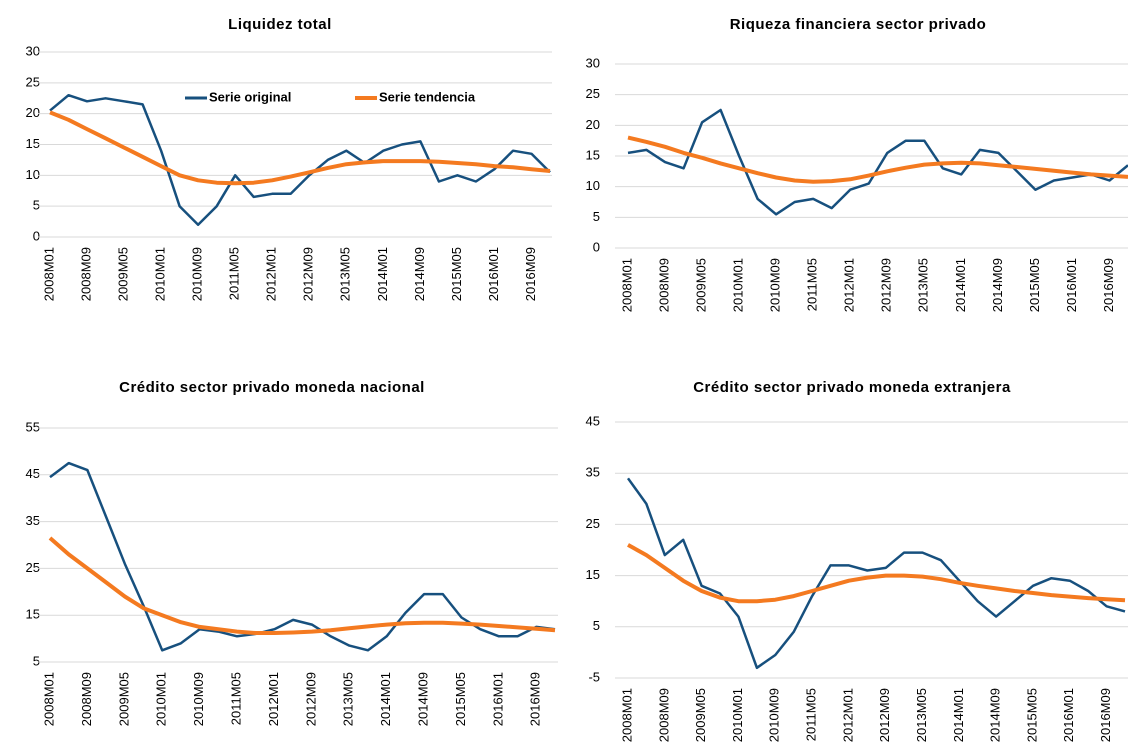 The image size is (1128, 754). What do you see at coordinates (250, 96) in the screenshot?
I see `legend-label: Serie original` at bounding box center [250, 96].